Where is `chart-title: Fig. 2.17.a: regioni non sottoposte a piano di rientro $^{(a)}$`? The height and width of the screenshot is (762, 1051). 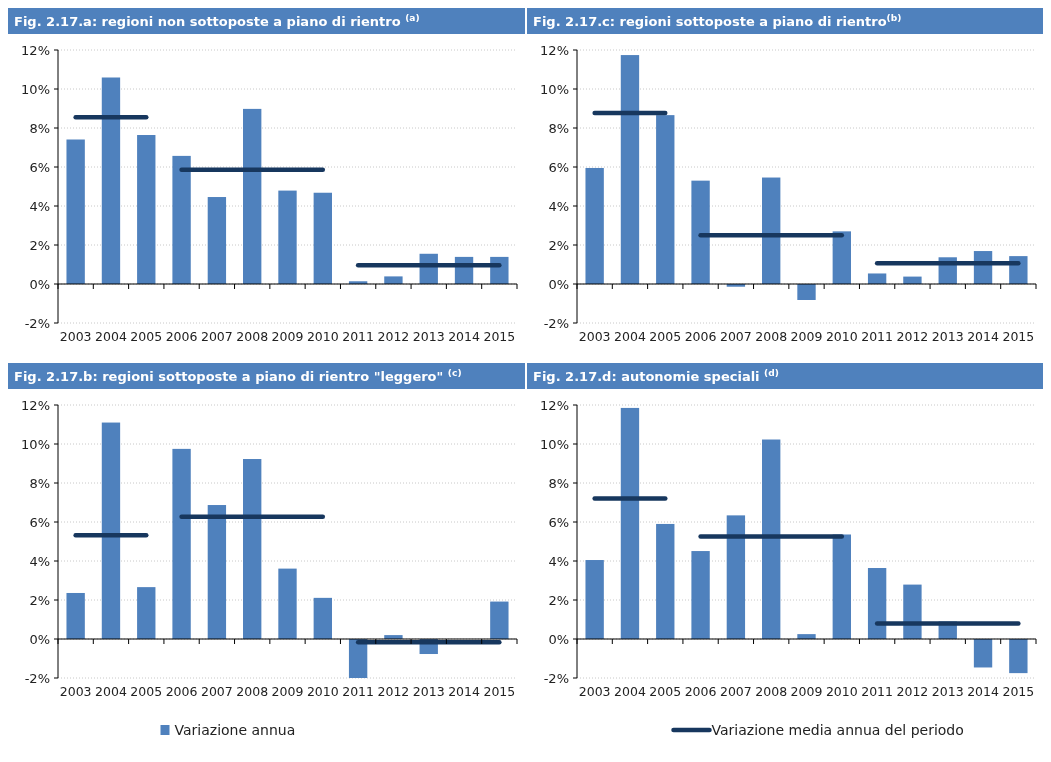 chart-title: Fig. 2.17.a: regioni non sottoposte a piano di rientro $^{(a)}$ is located at coordinates (217, 21).